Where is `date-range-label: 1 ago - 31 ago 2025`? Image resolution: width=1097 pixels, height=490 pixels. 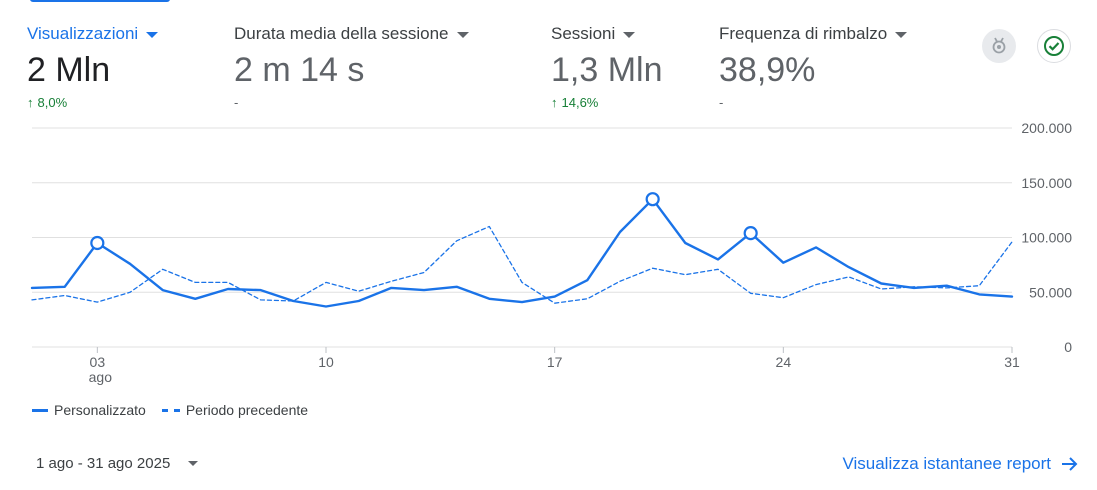 date-range-label: 1 ago - 31 ago 2025 is located at coordinates (103, 463).